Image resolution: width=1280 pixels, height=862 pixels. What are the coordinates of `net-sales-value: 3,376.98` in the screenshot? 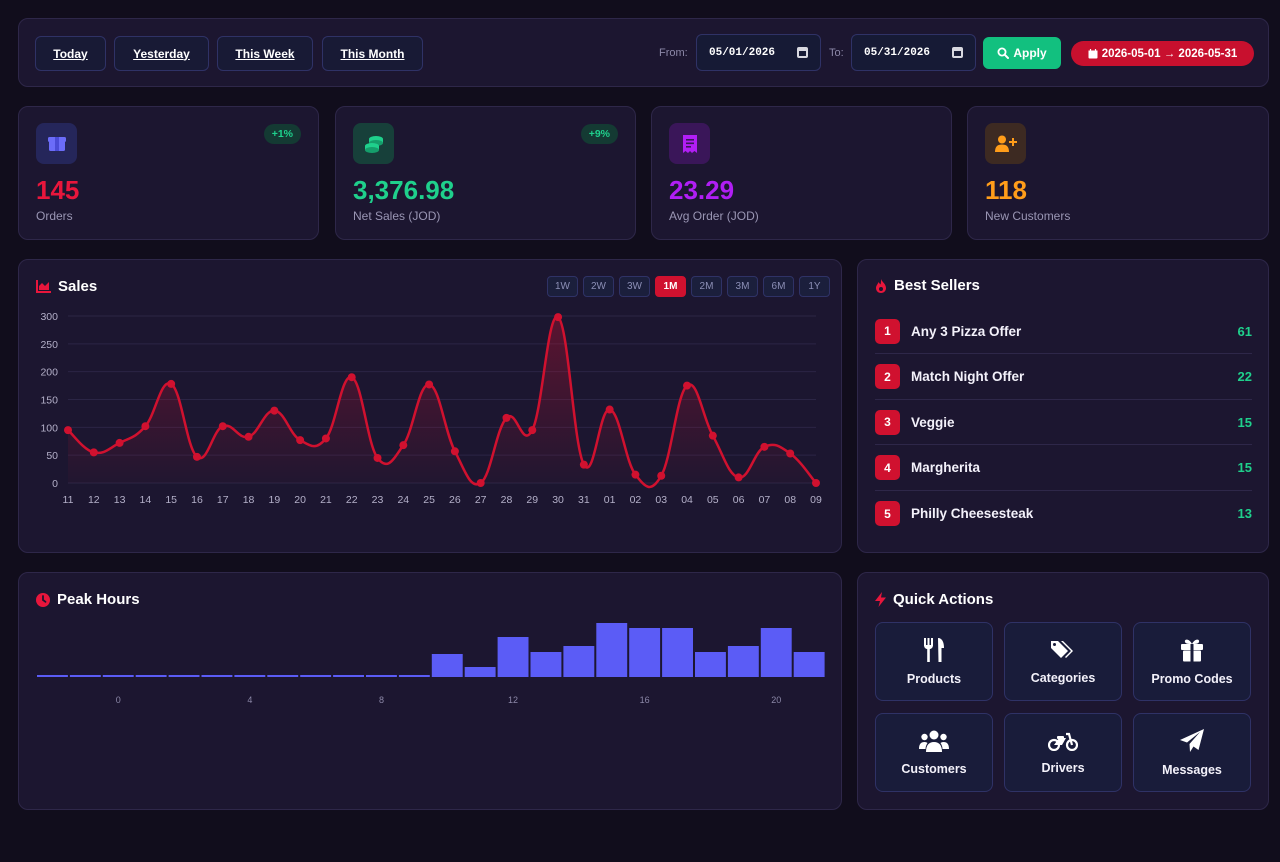 It's located at (404, 190).